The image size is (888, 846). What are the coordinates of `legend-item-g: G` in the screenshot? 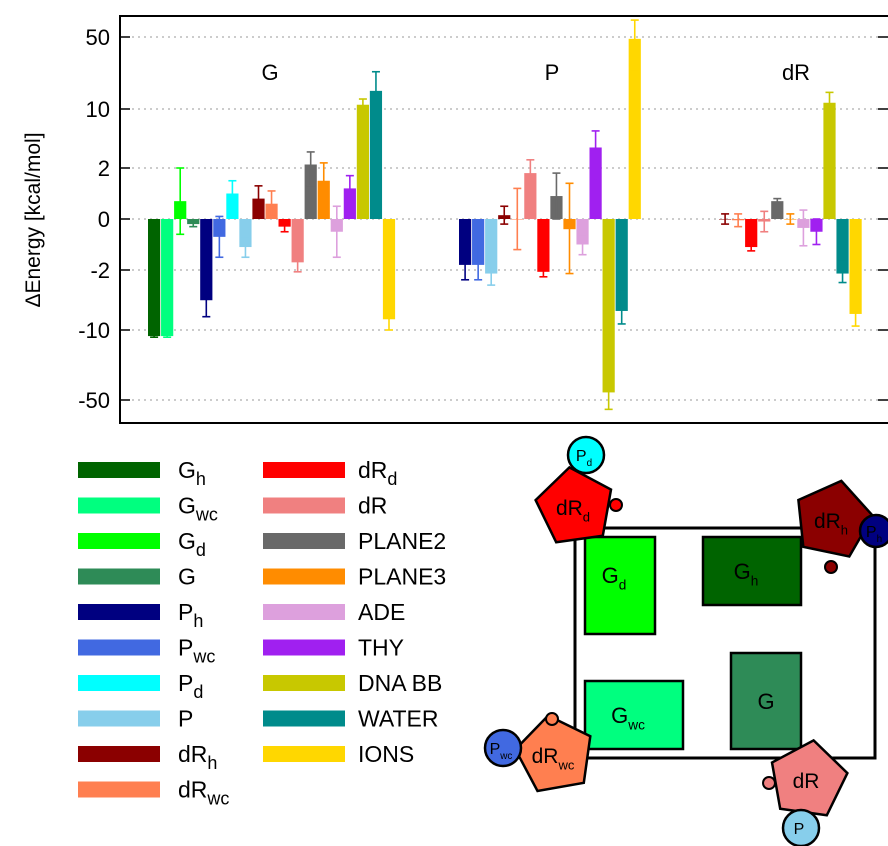 It's located at (137, 577).